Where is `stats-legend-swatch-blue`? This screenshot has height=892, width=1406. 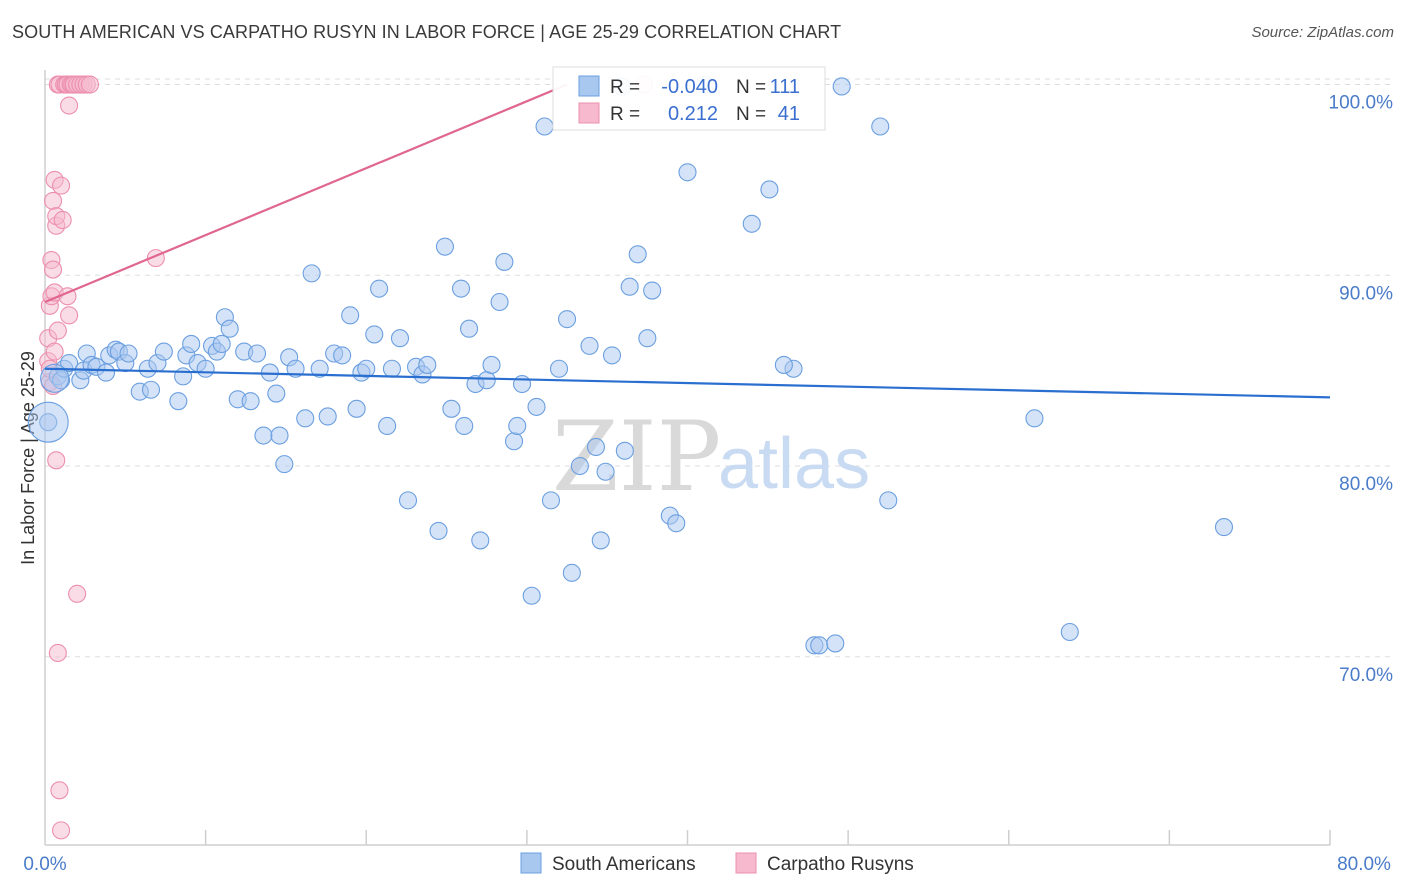
stats-legend-swatch-blue is located at coordinates (589, 86).